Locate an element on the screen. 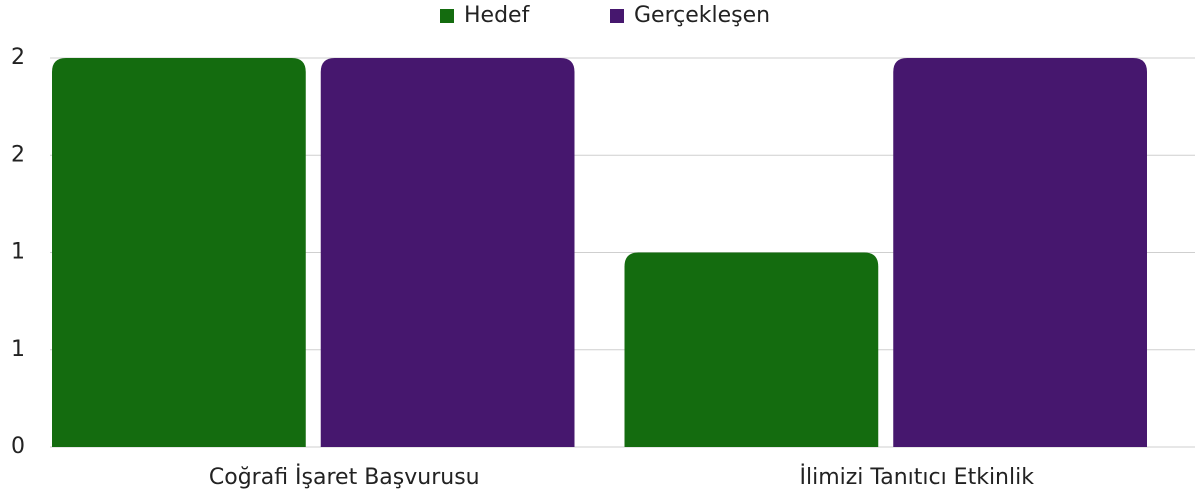 This screenshot has width=1199, height=502. bar is located at coordinates (751, 349).